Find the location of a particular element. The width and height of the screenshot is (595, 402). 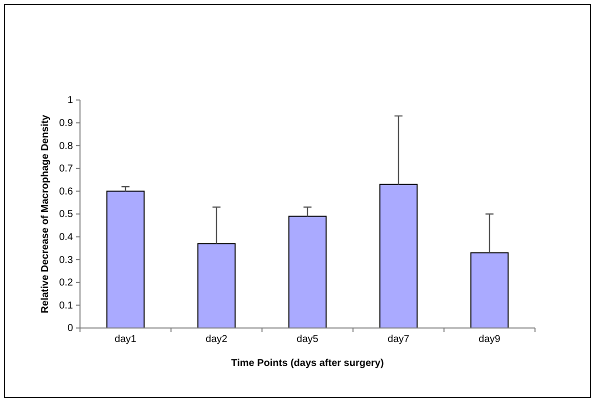

y-tick-label: 0.8 is located at coordinates (66, 146).